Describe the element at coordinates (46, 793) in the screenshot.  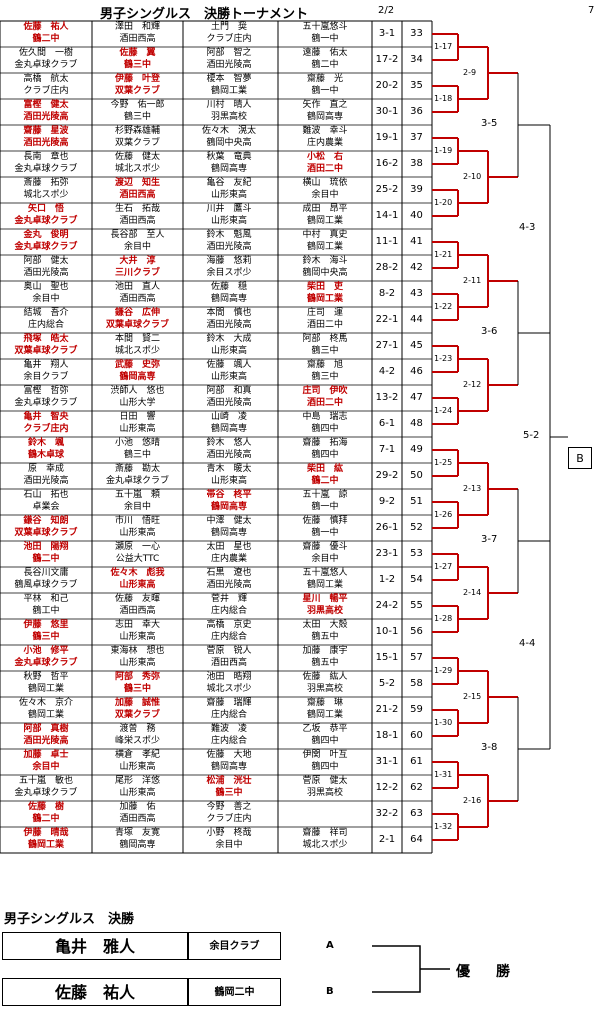
I see `player-club: 金丸卓球クラブ` at that location.